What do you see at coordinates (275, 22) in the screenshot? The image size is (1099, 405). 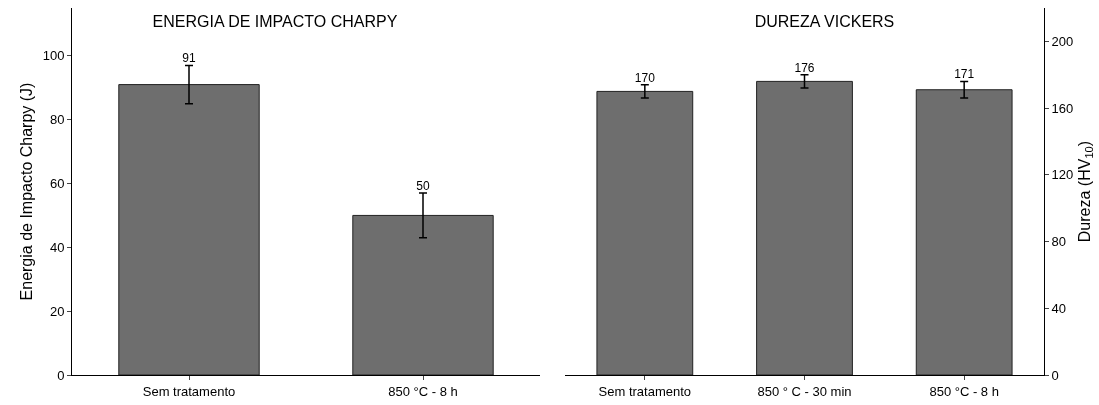 I see `chart-title: ENERGIA DE IMPACTO CHARPY` at bounding box center [275, 22].